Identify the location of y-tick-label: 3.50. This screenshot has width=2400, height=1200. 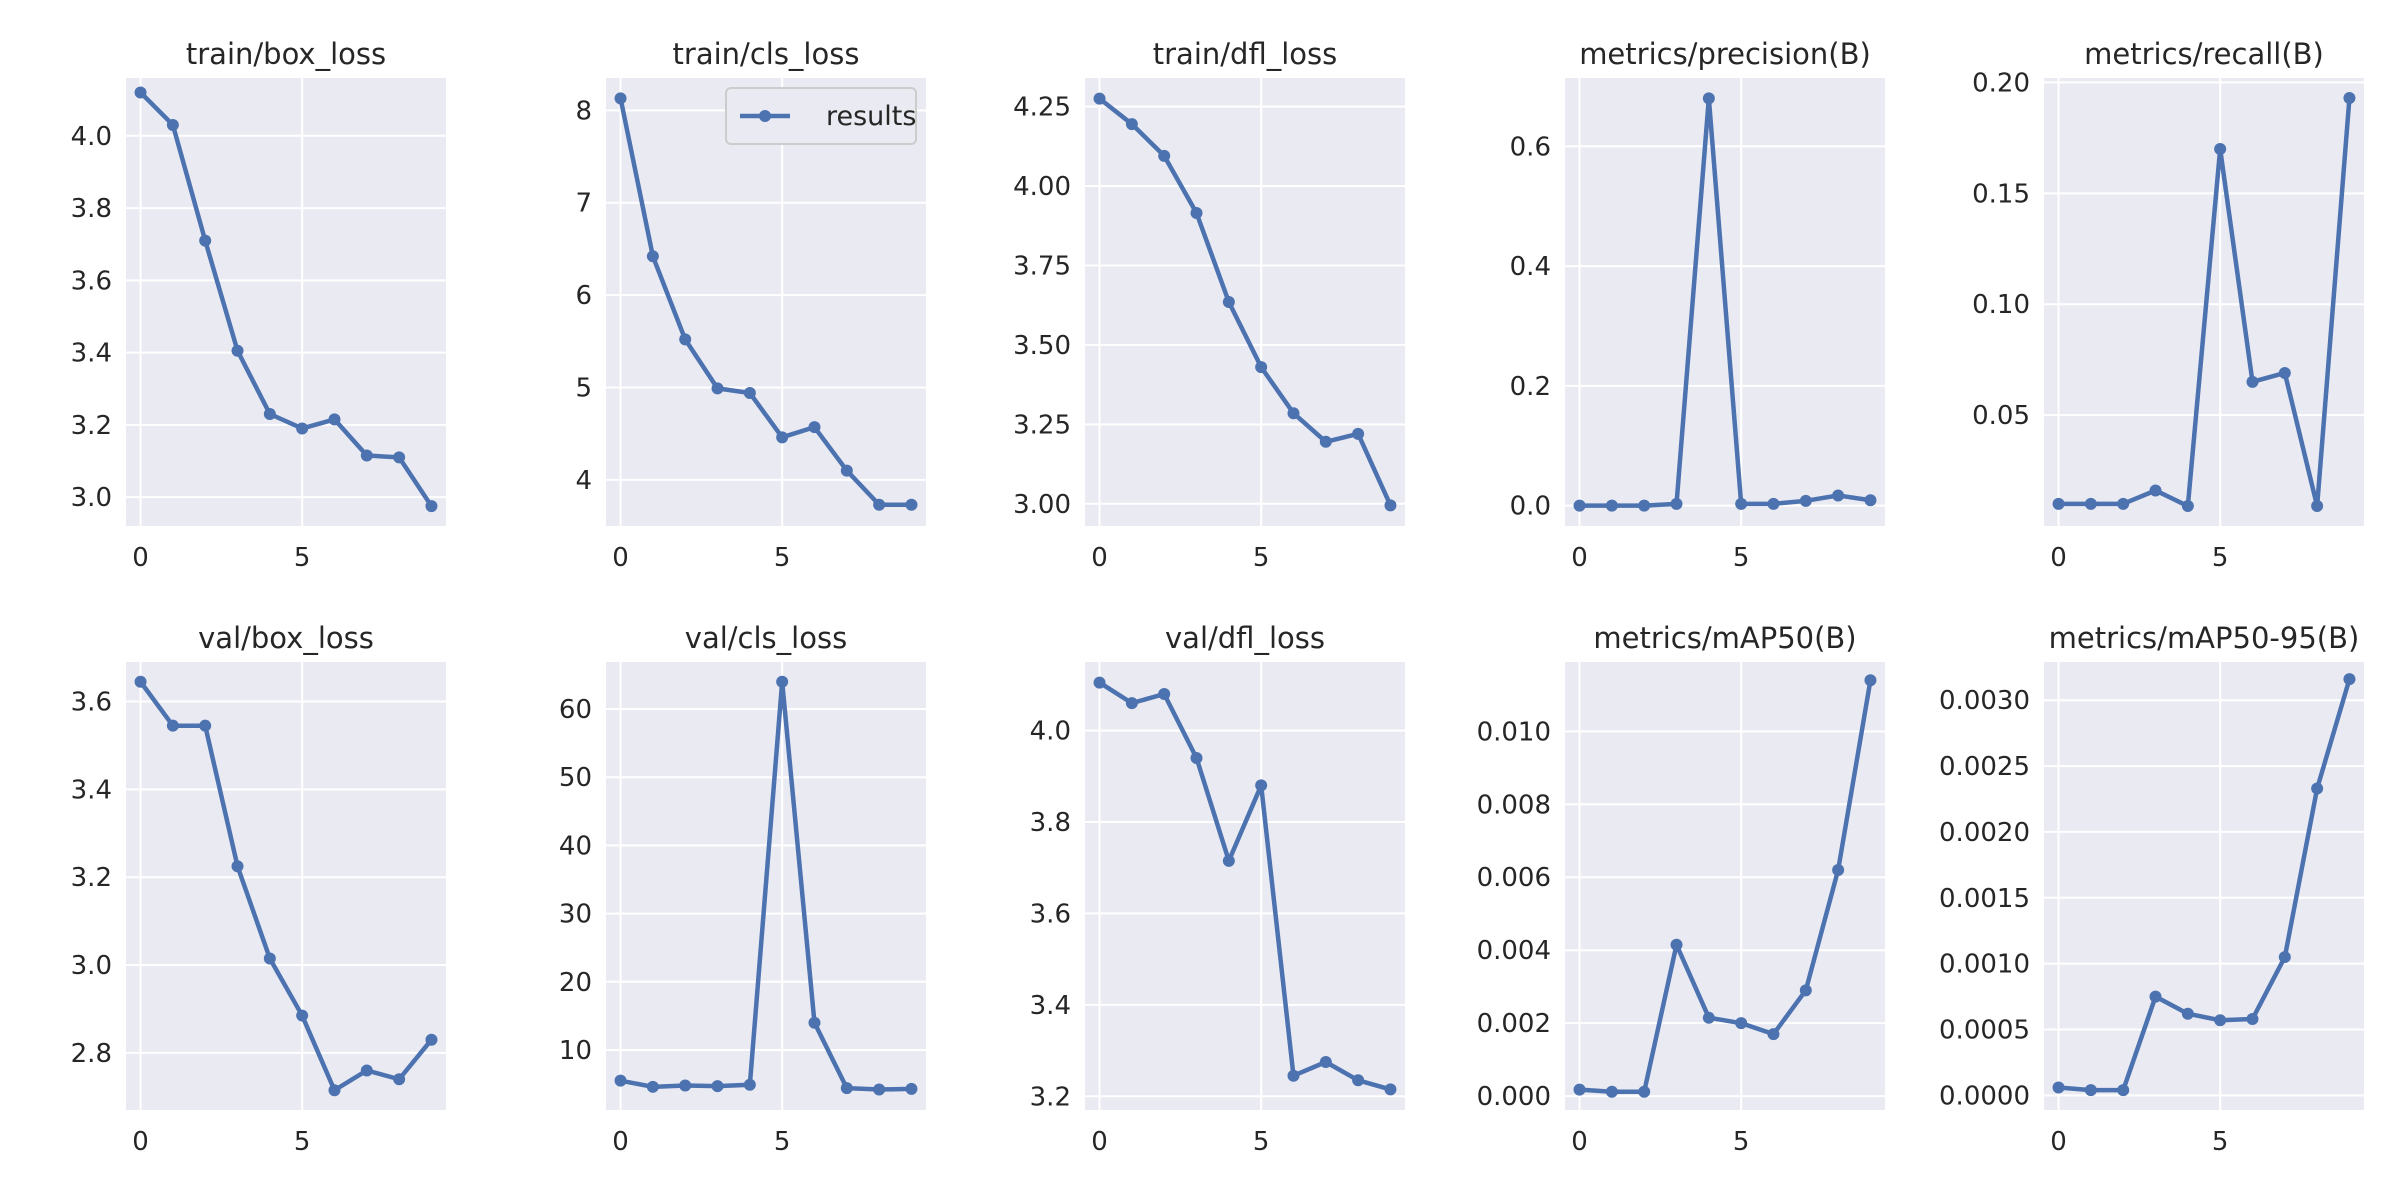
(1042, 346).